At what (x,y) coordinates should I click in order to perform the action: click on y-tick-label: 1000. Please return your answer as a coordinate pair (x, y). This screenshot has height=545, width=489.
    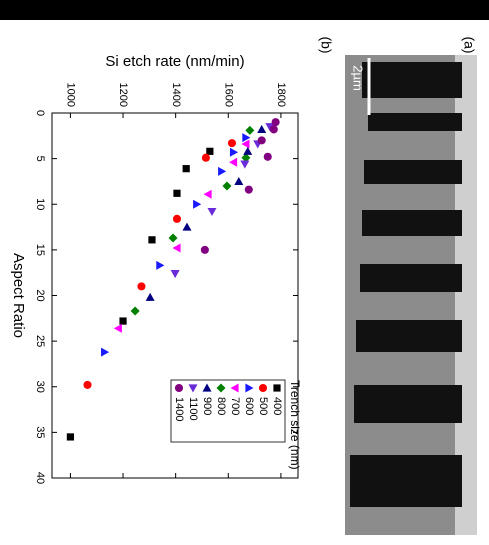
    Looking at the image, I should click on (71, 95).